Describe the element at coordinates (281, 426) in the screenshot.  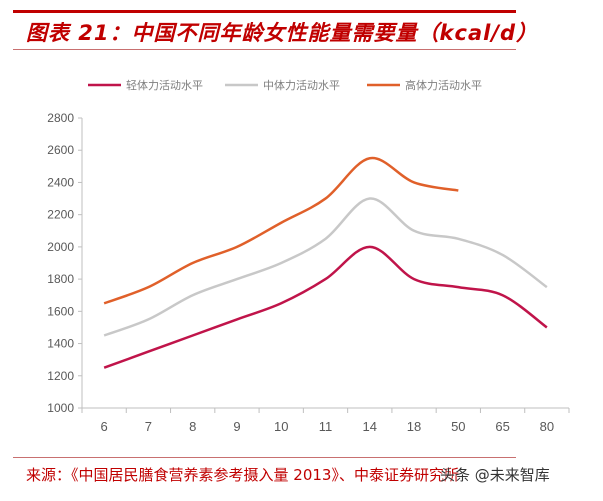
I see `x-tick-label: 10` at that location.